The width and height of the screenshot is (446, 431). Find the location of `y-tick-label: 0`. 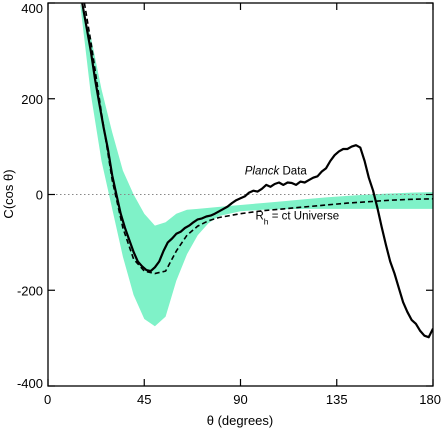

y-tick-label: 0 is located at coordinates (39, 195).